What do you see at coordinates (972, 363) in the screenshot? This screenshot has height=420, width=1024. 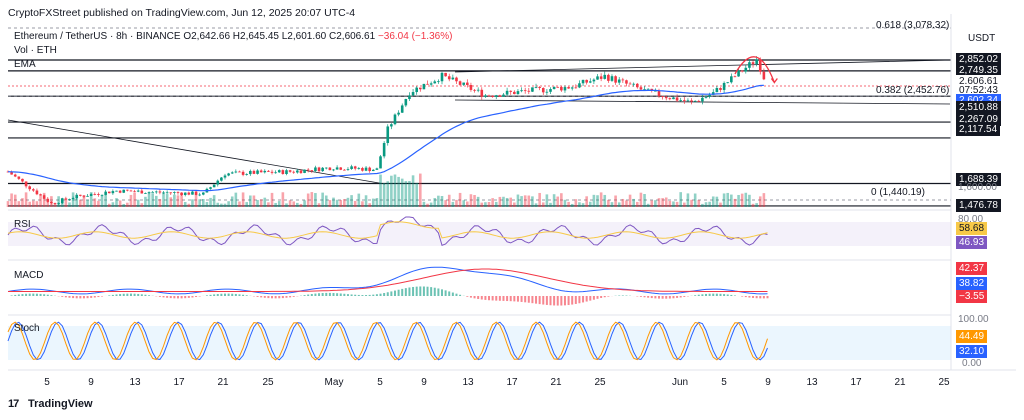 I see `stoch-bottom-tick: 0.00` at bounding box center [972, 363].